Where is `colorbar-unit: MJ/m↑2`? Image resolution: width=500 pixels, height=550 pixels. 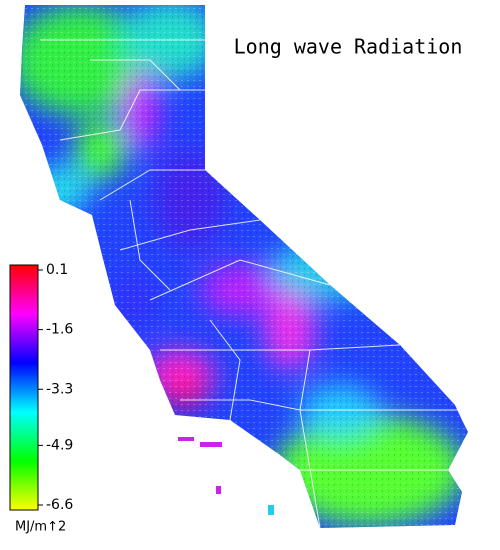 colorbar-unit: MJ/m↑2 is located at coordinates (40, 527).